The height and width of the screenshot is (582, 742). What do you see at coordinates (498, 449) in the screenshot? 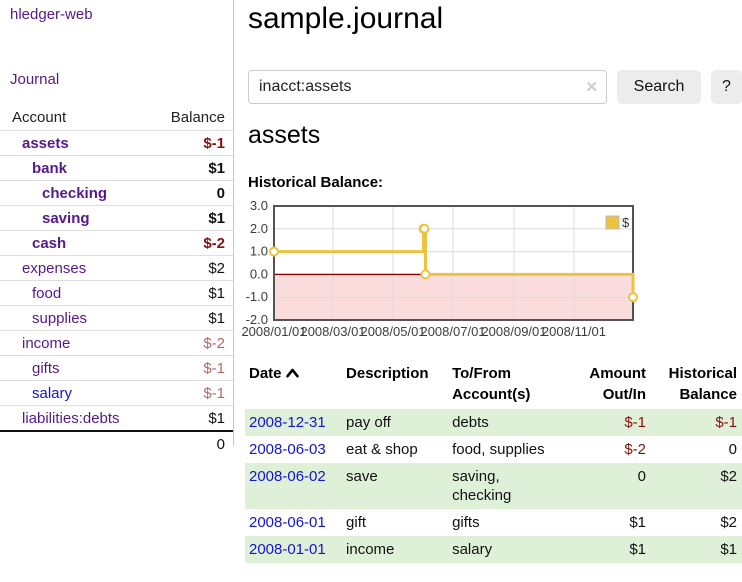
I see `transaction-accounts: food, supplies` at bounding box center [498, 449].